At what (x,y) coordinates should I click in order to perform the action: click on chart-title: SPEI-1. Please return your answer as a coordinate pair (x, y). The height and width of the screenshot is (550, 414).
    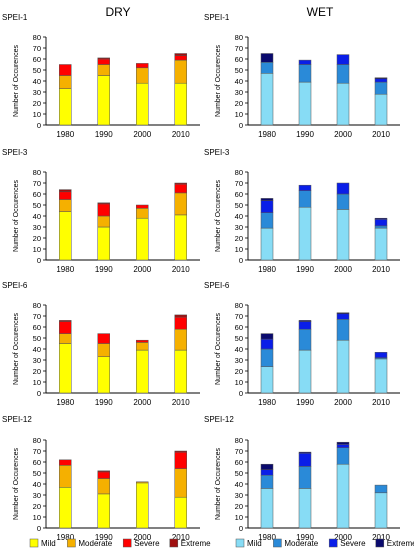
    Looking at the image, I should click on (217, 17).